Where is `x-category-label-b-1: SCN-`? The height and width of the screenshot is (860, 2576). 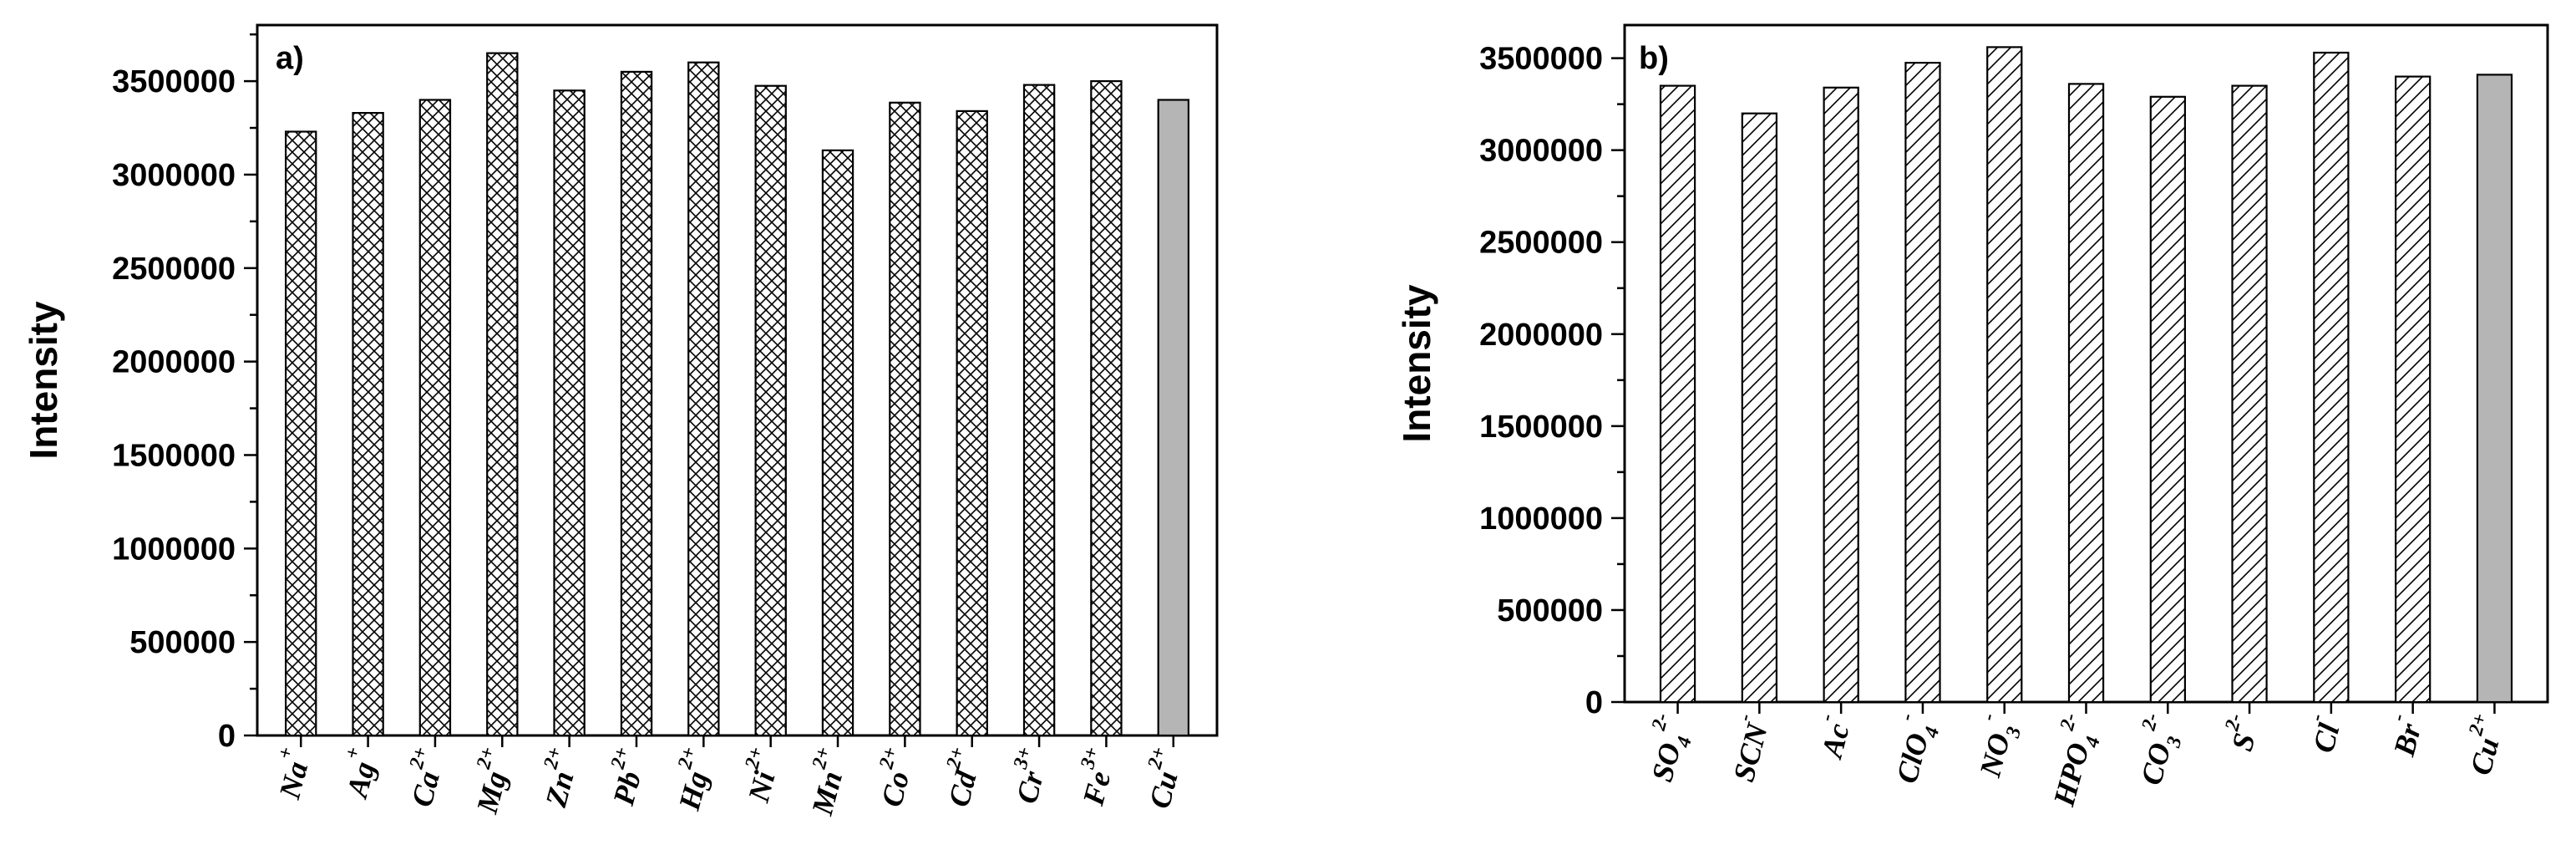
x-category-label-b-1: SCN- is located at coordinates (1747, 748).